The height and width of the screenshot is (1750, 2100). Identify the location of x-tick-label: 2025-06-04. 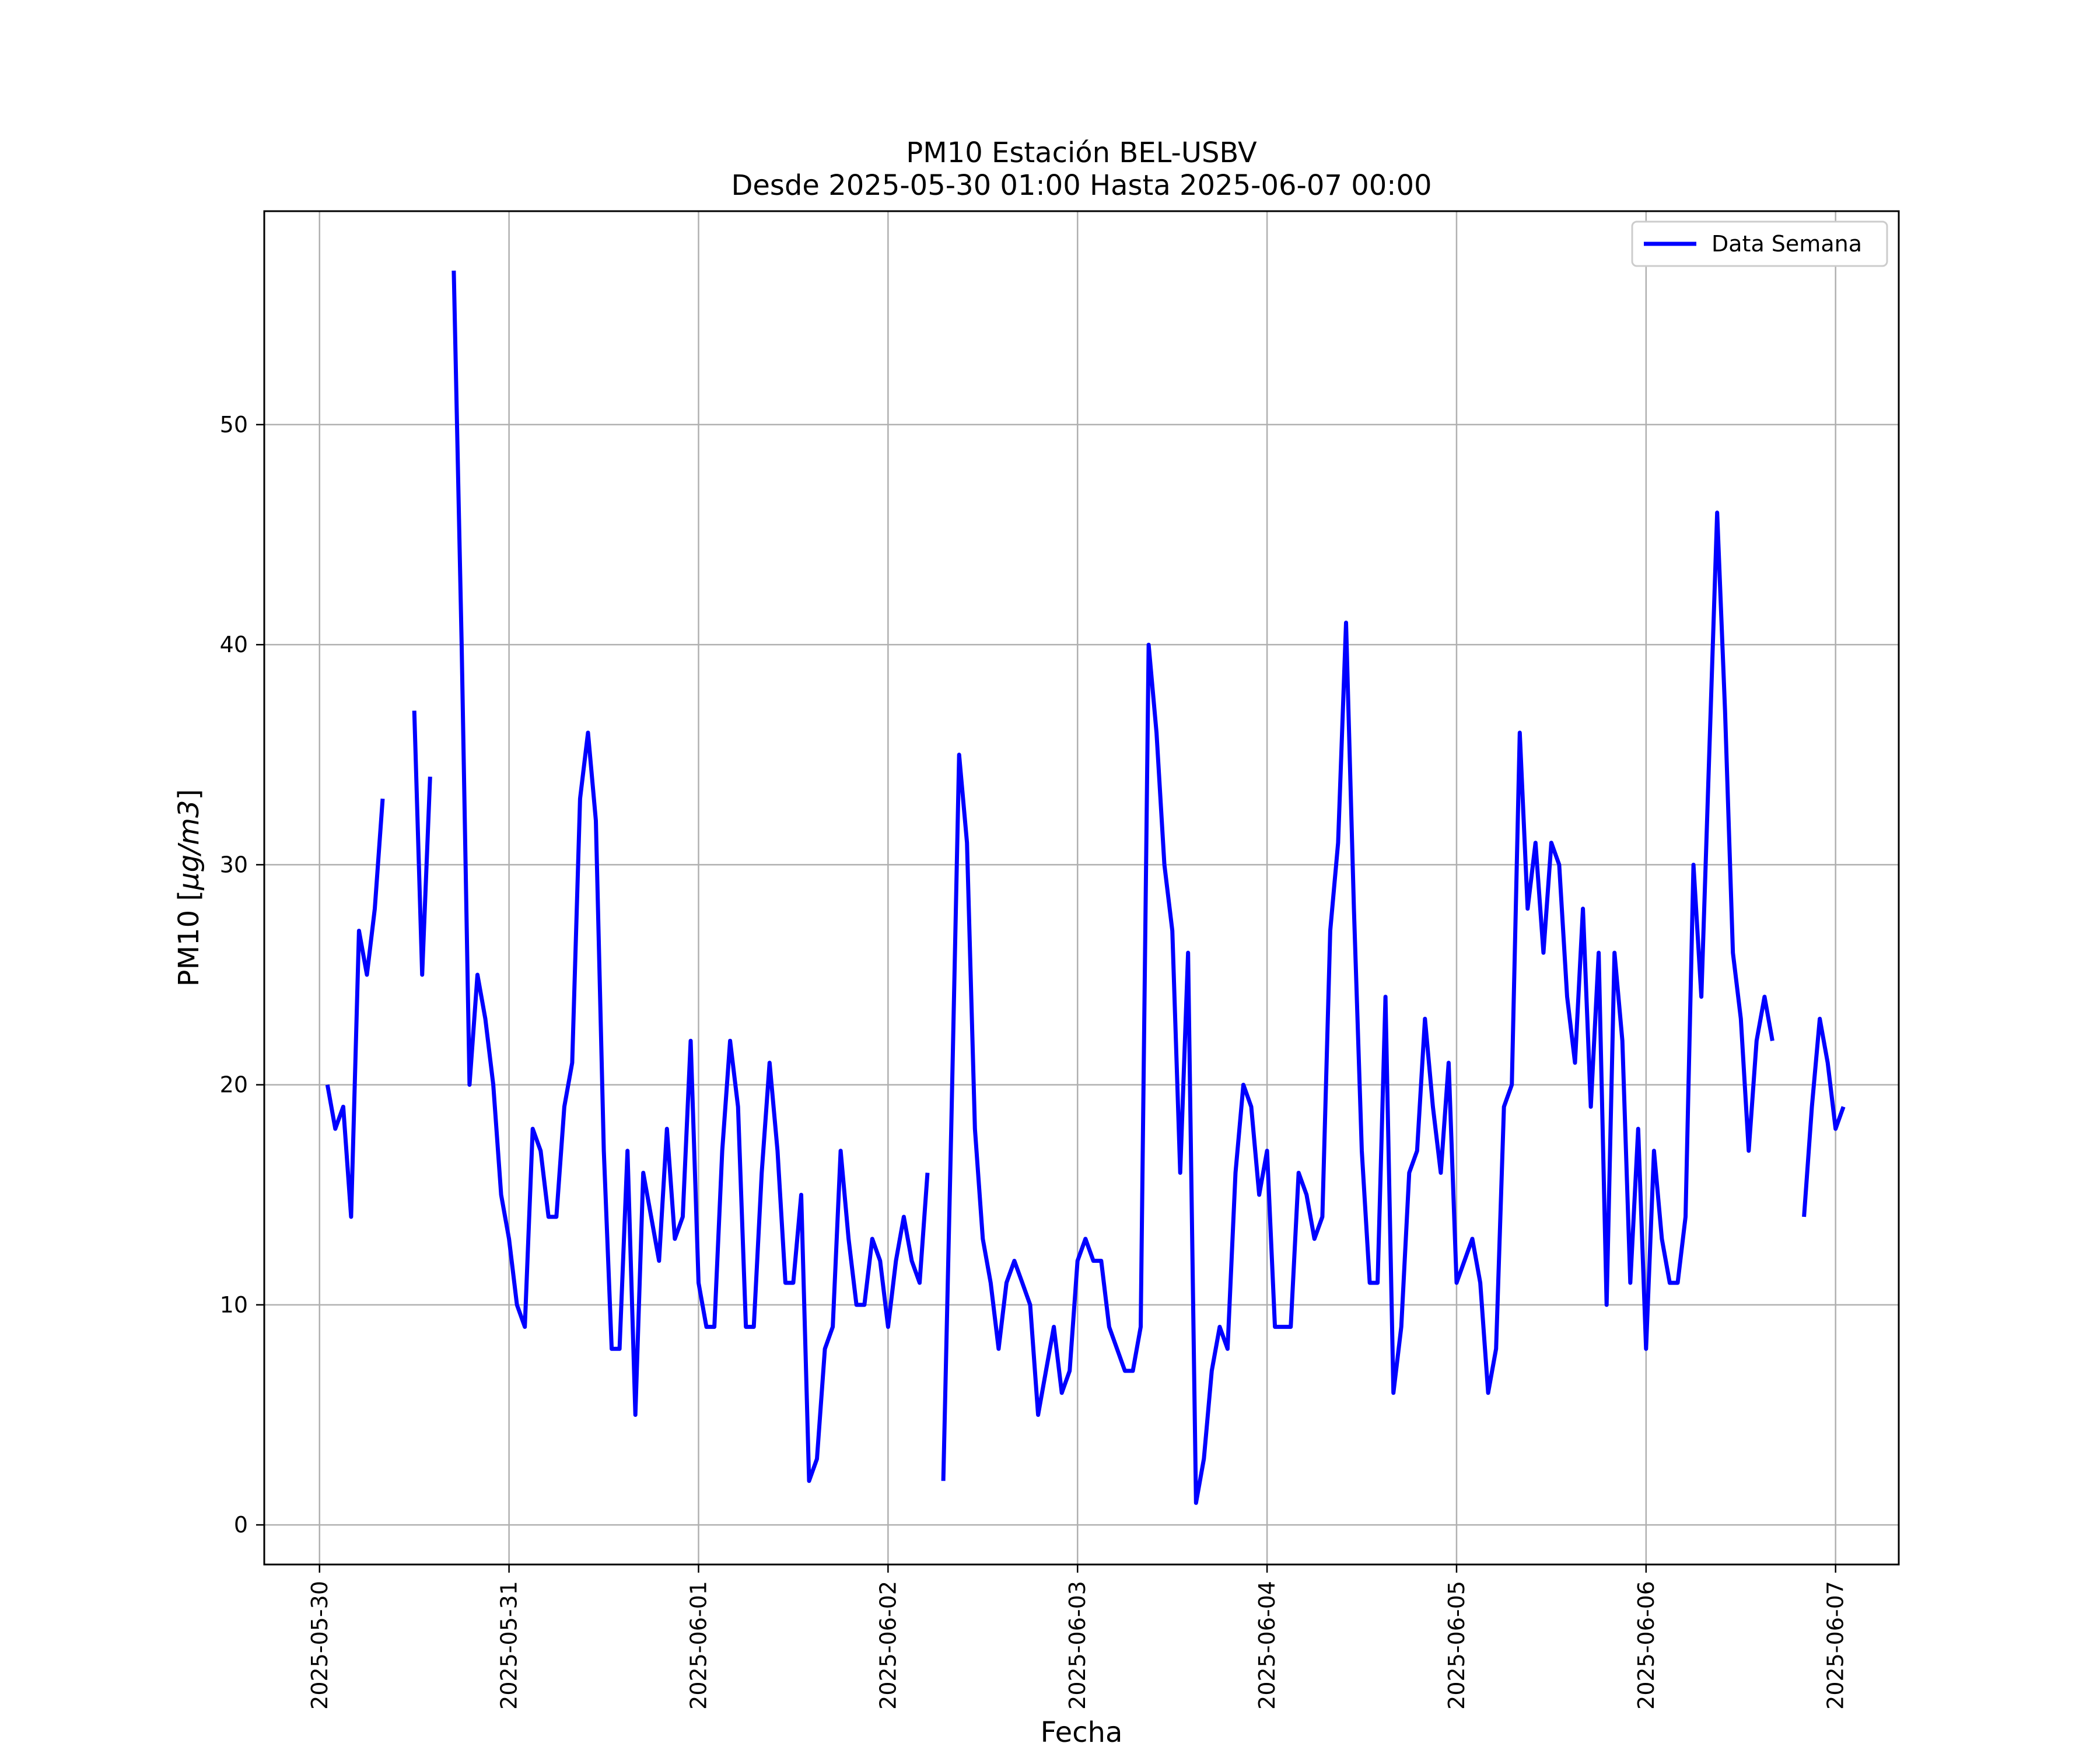
(1267, 1645).